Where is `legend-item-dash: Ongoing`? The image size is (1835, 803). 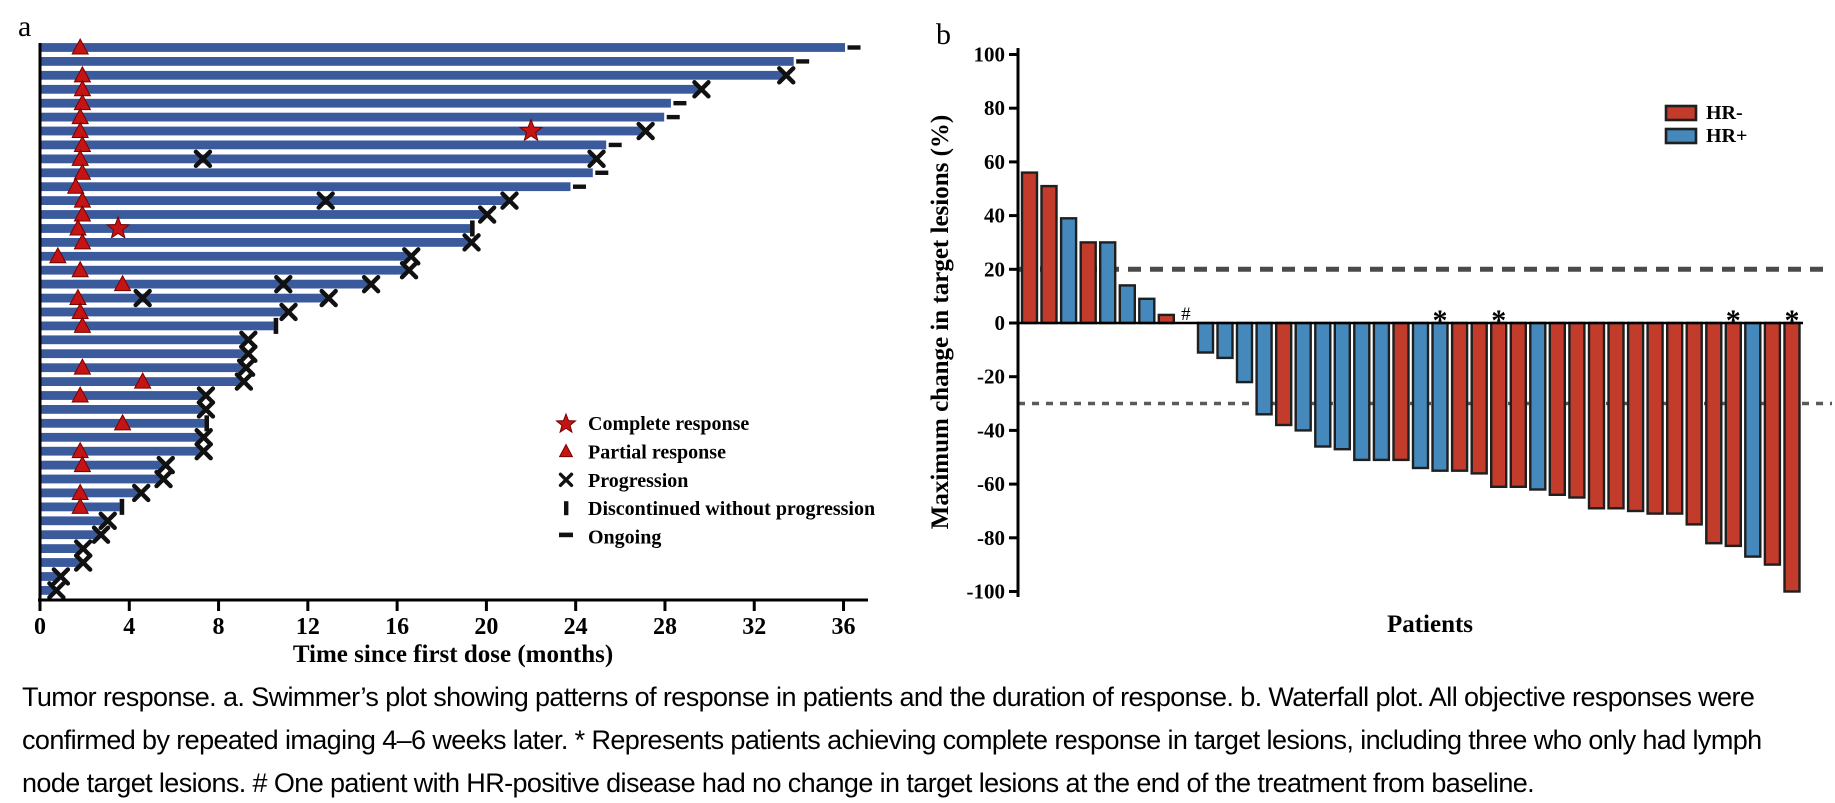 legend-item-dash: Ongoing is located at coordinates (610, 538).